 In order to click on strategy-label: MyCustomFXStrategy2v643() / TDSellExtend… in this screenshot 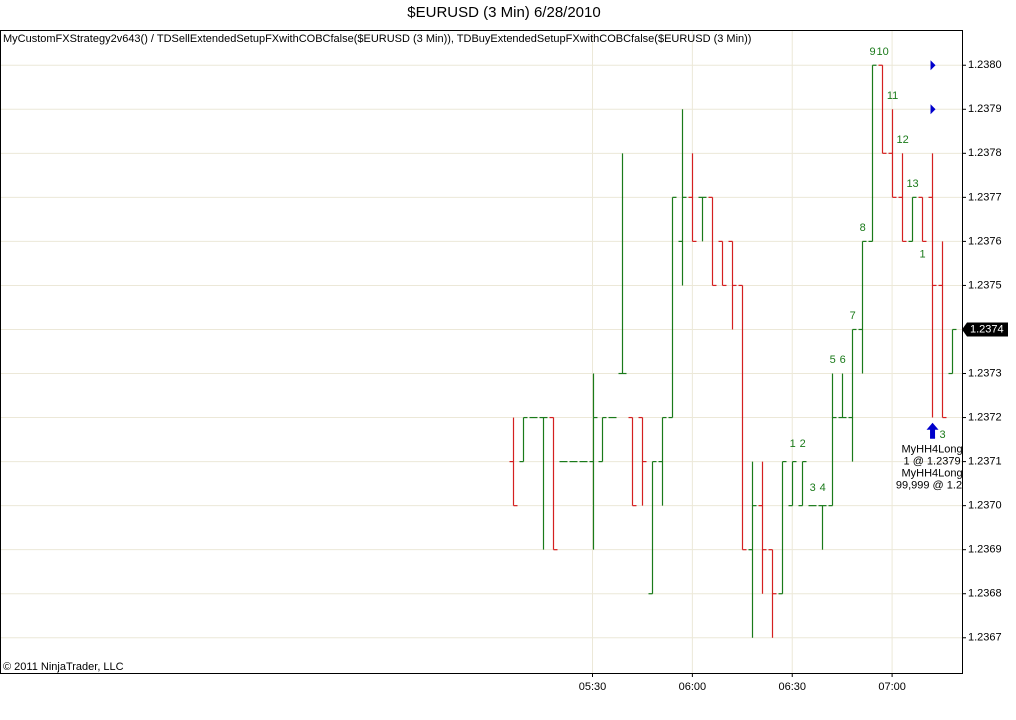, I will do `click(377, 39)`.